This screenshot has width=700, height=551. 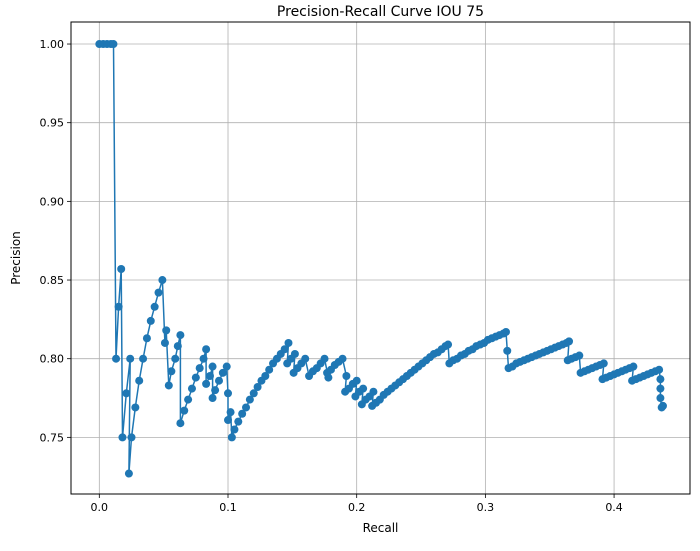 What do you see at coordinates (486, 507) in the screenshot?
I see `x-tick-label: 0.3` at bounding box center [486, 507].